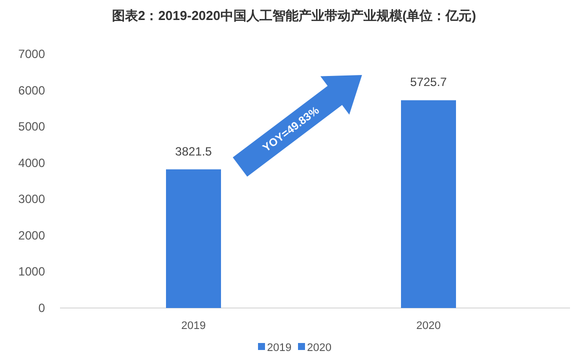 This screenshot has height=356, width=588. Describe the element at coordinates (32, 127) in the screenshot. I see `y-tick-label: 5000` at that location.